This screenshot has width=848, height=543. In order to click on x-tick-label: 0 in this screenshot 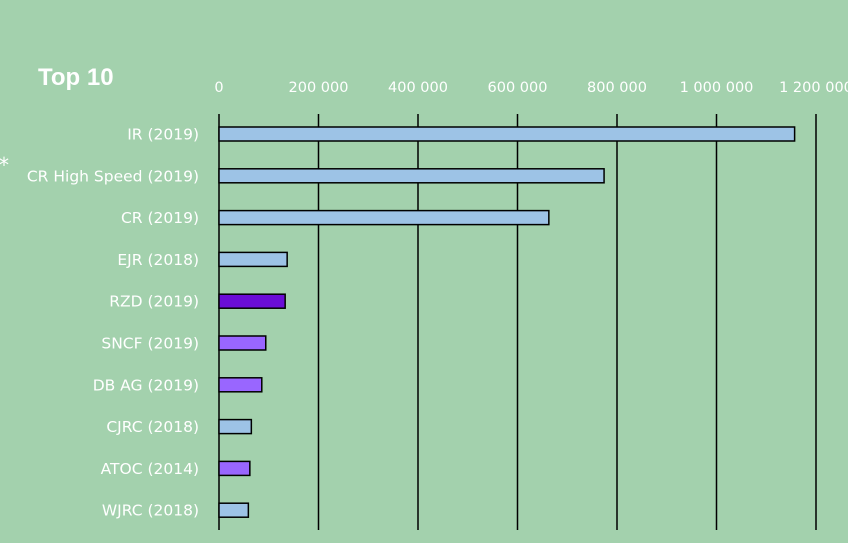, I will do `click(218, 88)`.